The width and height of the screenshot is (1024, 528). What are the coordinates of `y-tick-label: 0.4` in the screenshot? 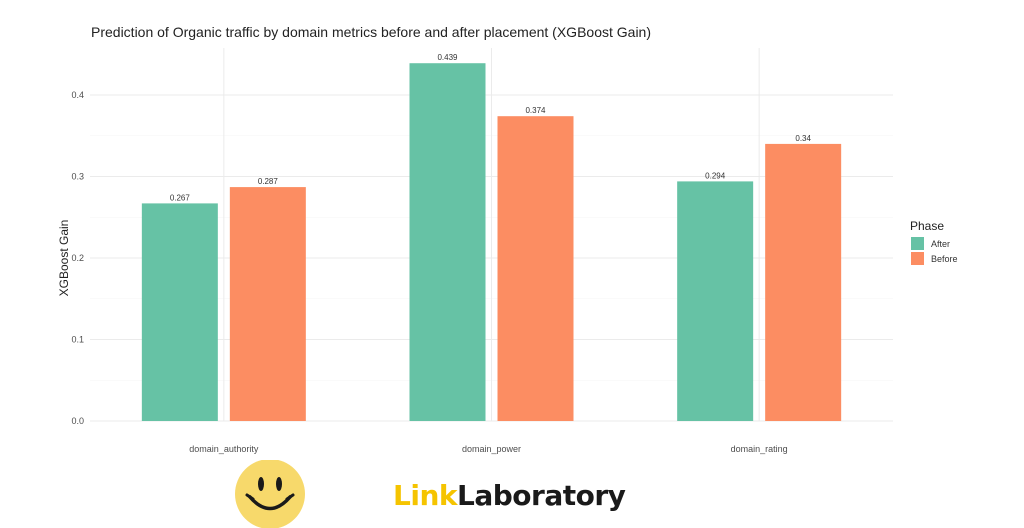 It's located at (77, 95).